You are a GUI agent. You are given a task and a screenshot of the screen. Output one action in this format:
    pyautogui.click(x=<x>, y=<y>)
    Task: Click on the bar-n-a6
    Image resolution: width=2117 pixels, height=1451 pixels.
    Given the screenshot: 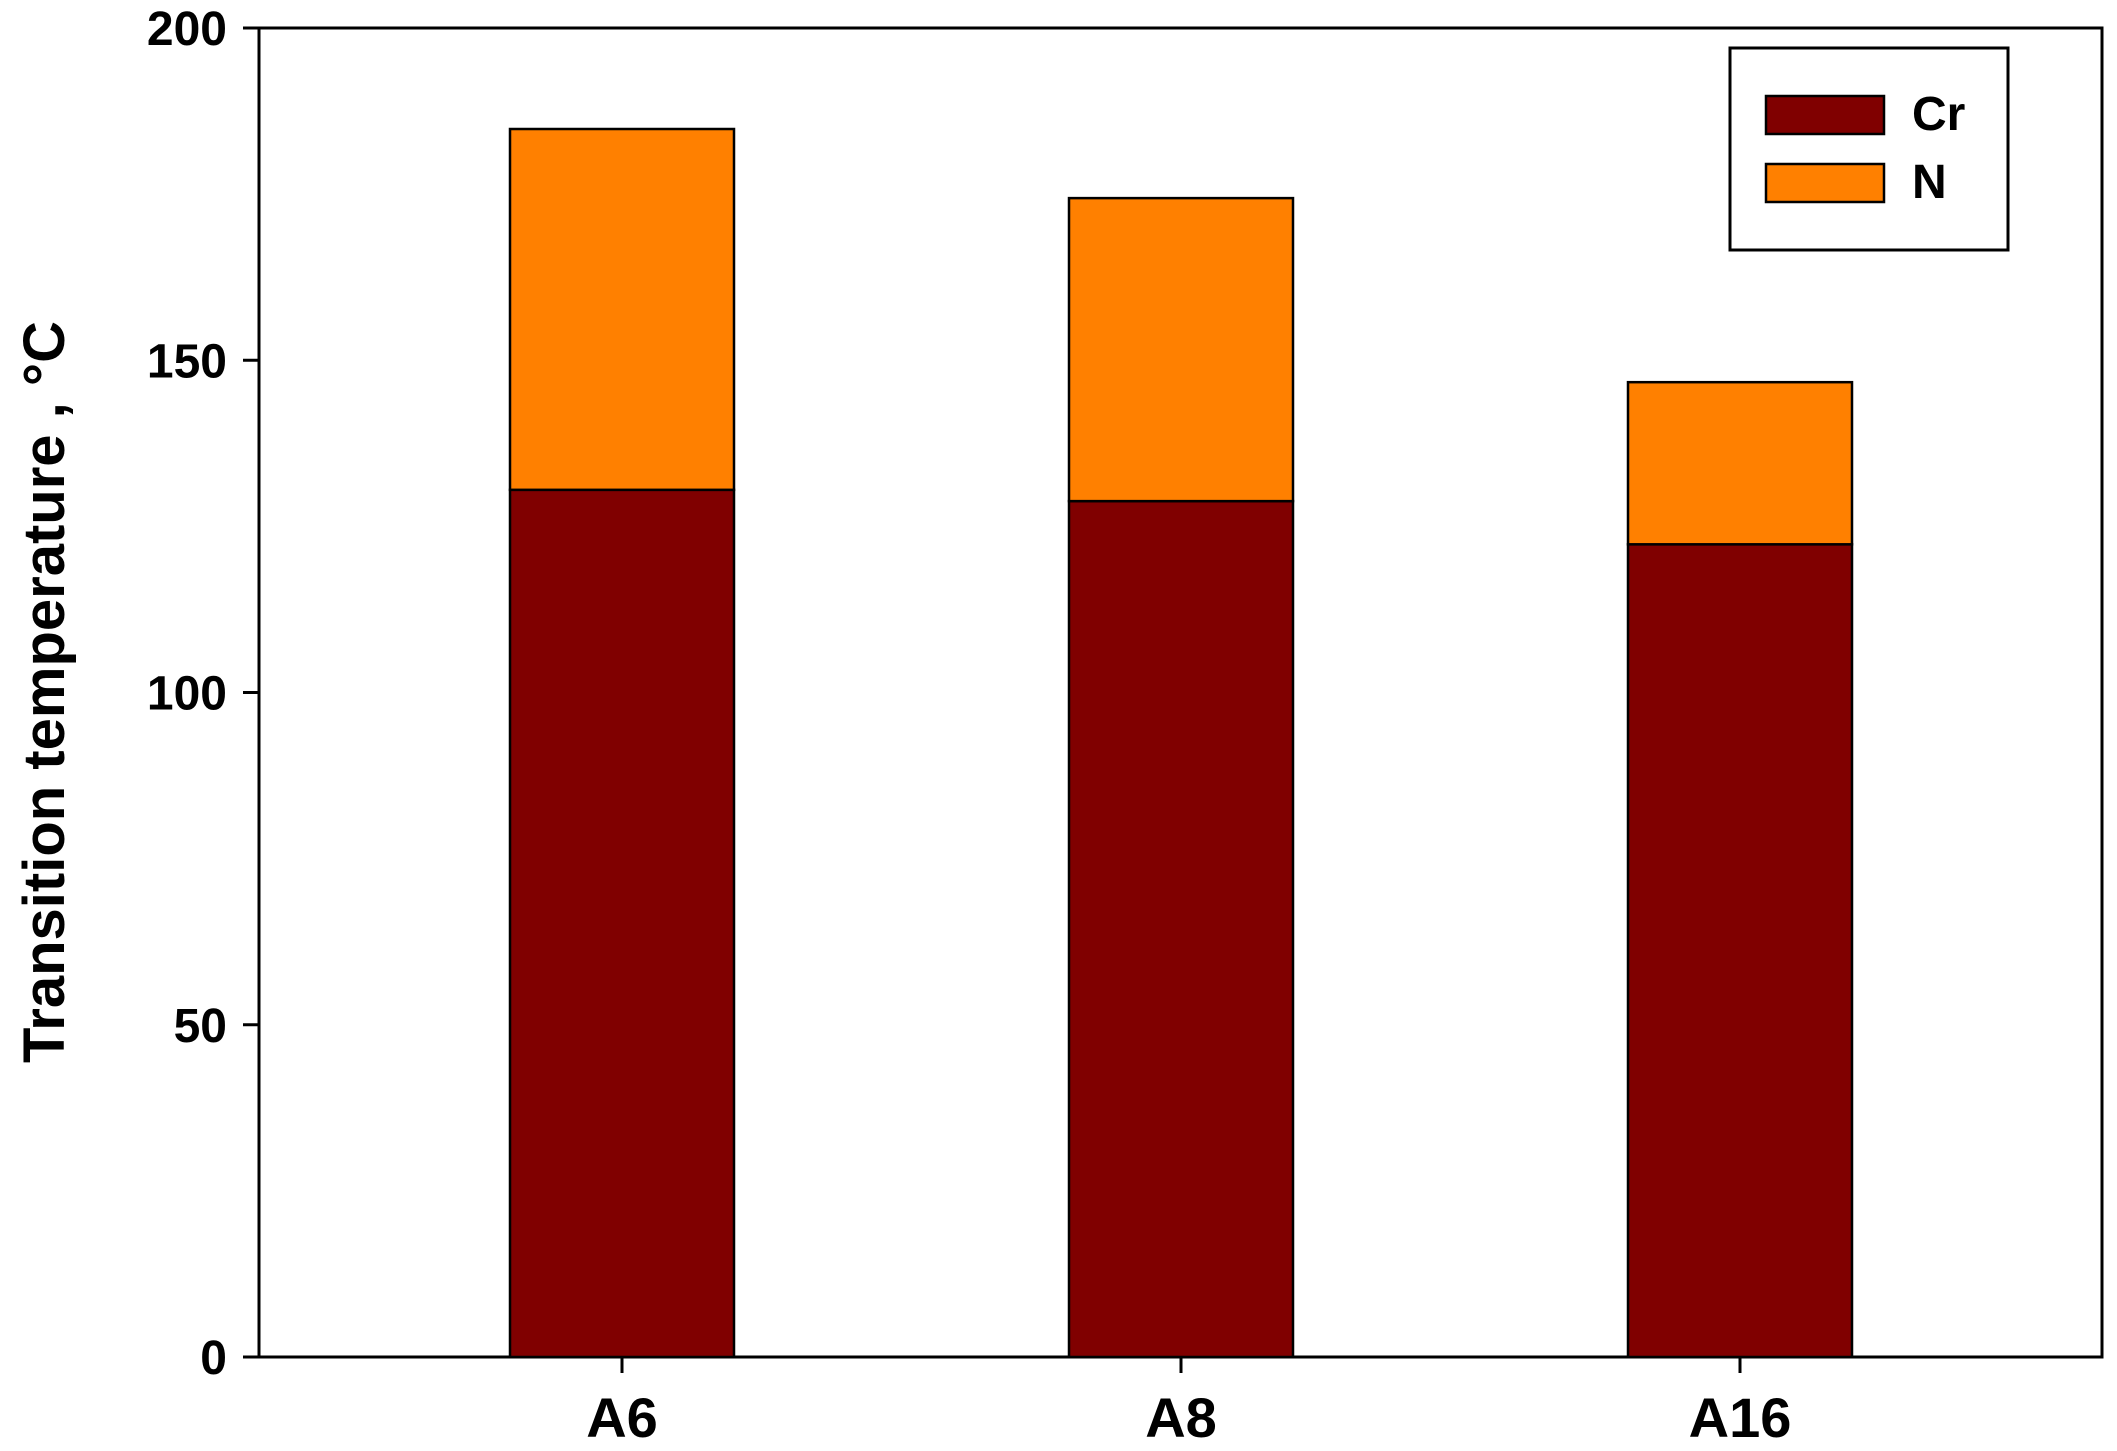 What is the action you would take?
    pyautogui.click(x=622, y=309)
    